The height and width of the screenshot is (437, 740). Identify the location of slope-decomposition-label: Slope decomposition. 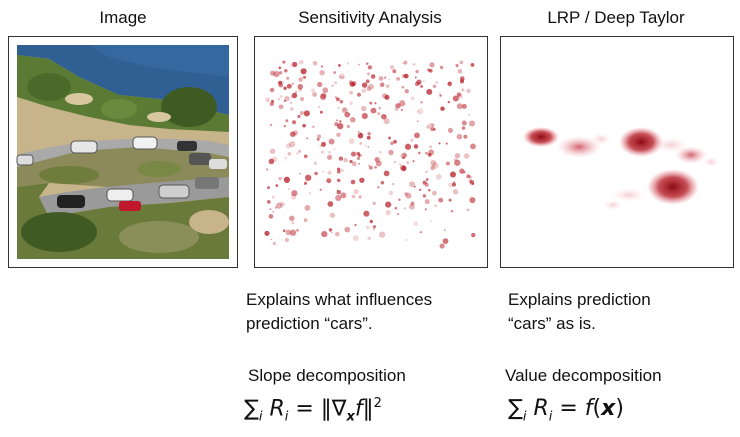
(327, 375).